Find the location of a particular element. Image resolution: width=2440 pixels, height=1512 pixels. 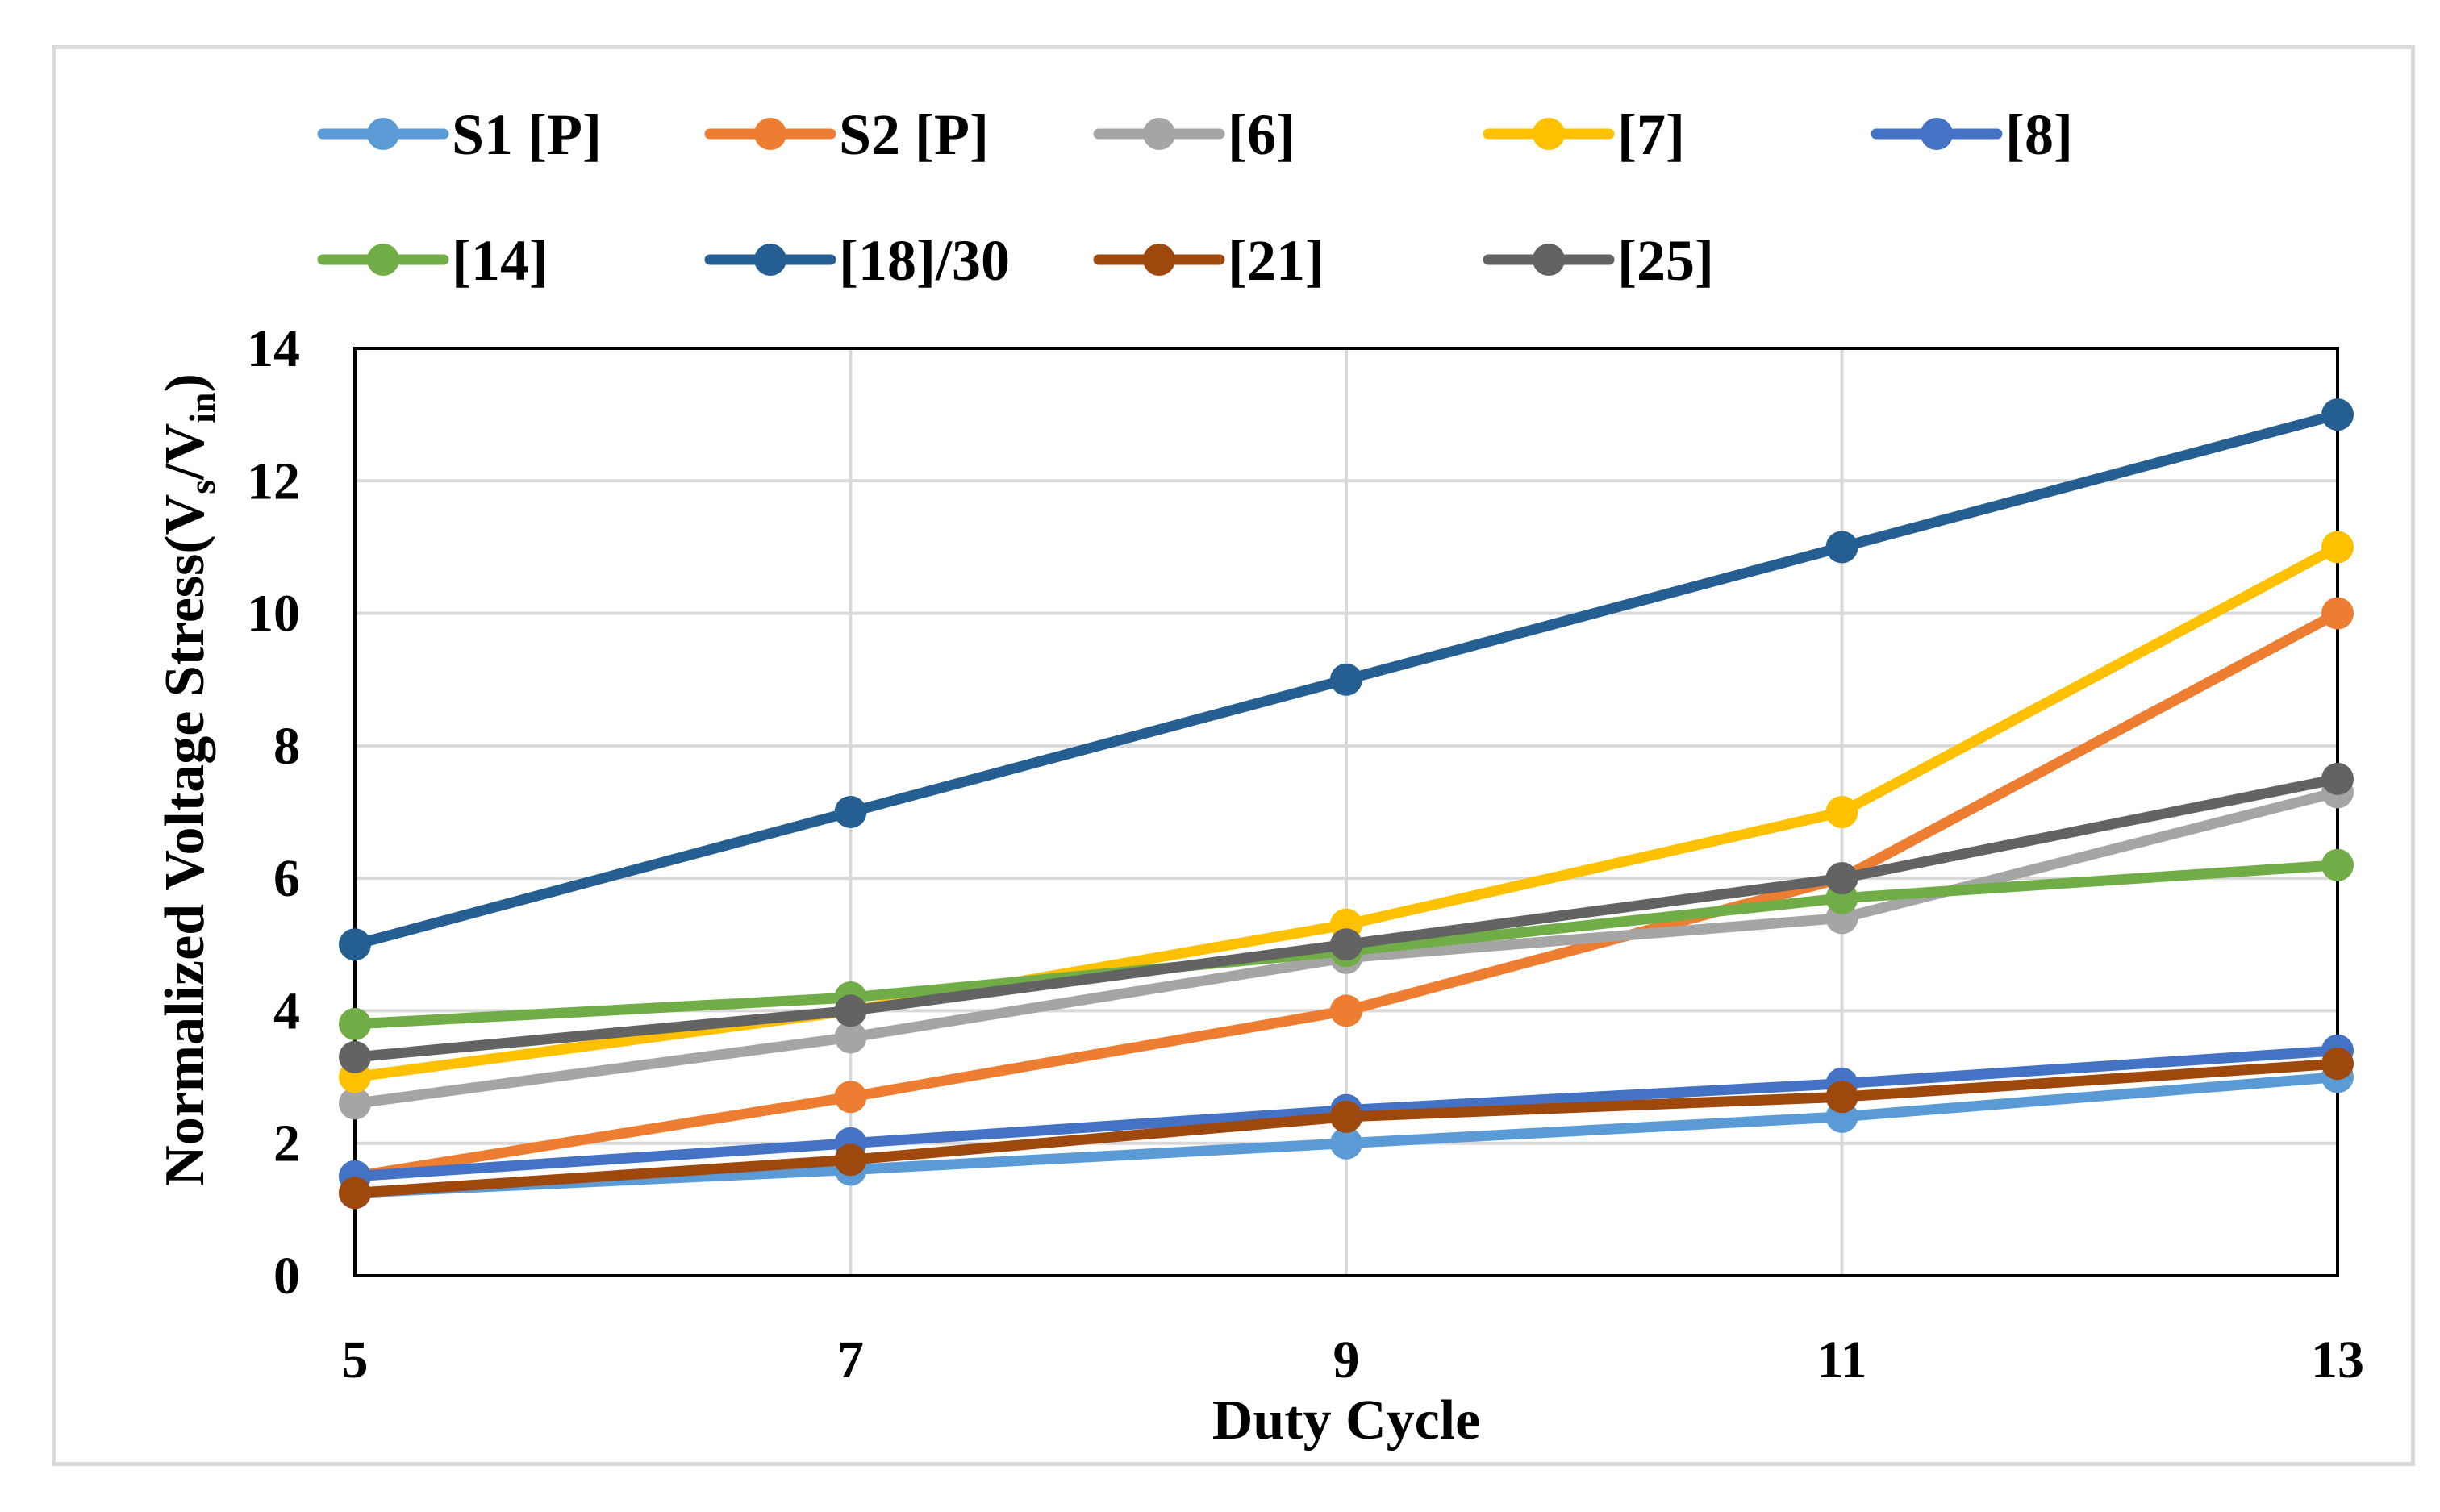

legend-item: [18]/30 is located at coordinates (857, 261).